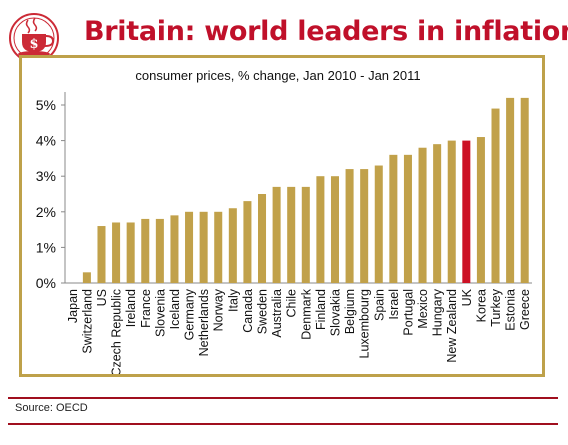 The image size is (568, 445). What do you see at coordinates (46, 247) in the screenshot?
I see `y-tick-label: 1%` at bounding box center [46, 247].